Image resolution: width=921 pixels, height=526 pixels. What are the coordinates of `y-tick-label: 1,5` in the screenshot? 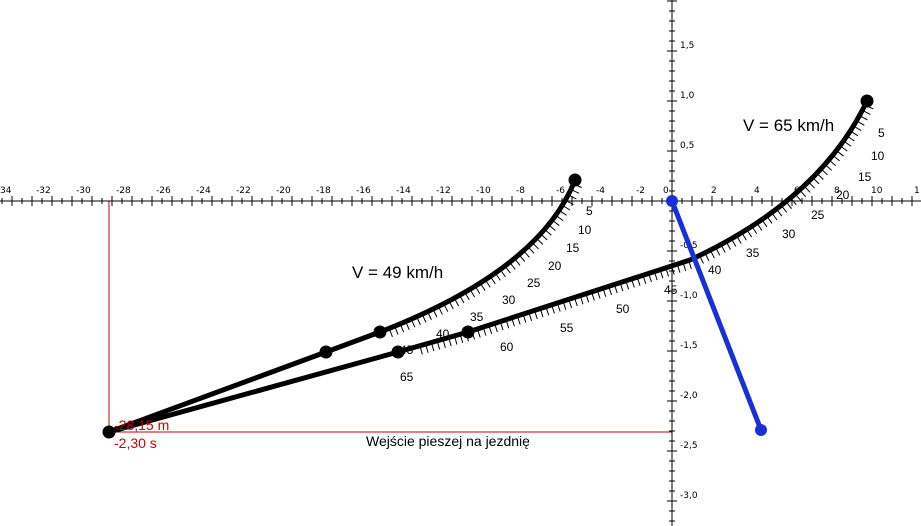 It's located at (687, 46).